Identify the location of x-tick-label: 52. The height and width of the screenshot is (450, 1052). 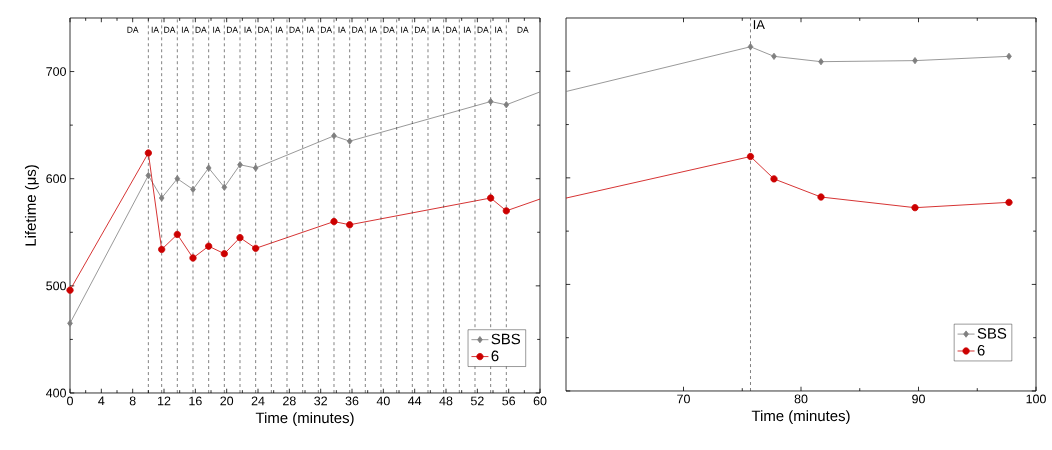
(477, 401).